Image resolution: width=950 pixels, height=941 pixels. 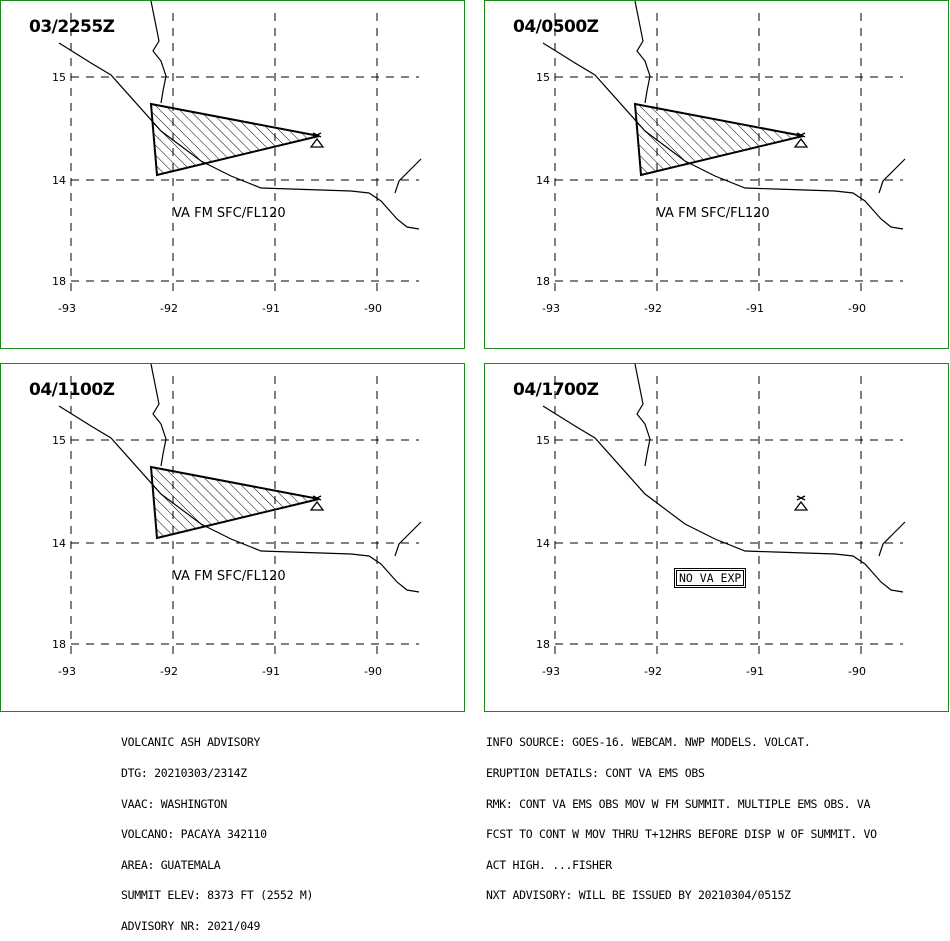 What do you see at coordinates (171, 864) in the screenshot?
I see `advisory-line: AREA: GUATEMALA` at bounding box center [171, 864].